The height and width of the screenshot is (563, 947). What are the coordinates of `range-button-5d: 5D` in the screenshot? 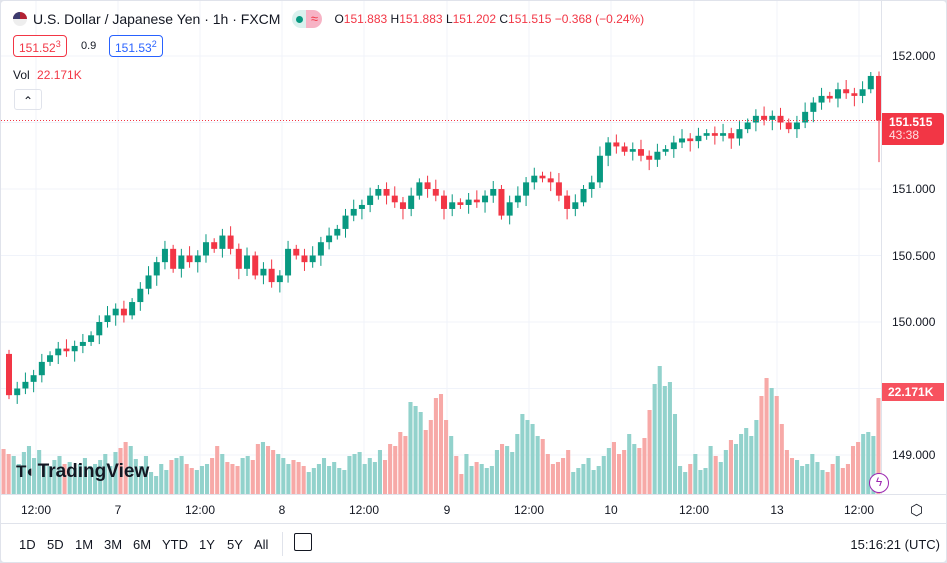 It's located at (55, 544).